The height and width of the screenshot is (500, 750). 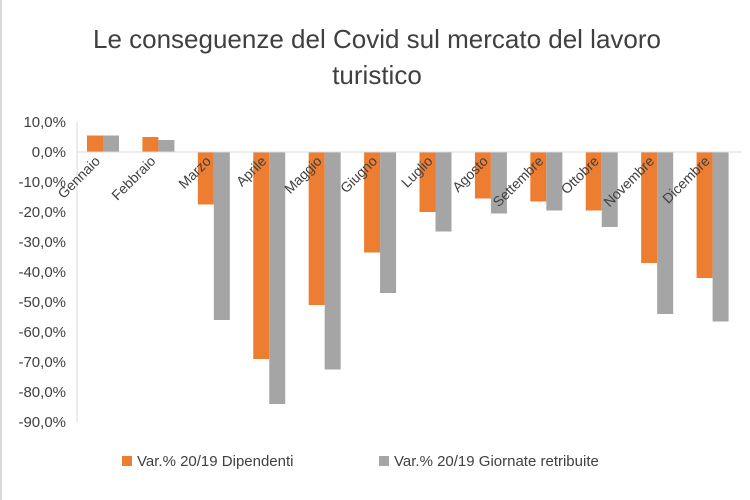 I want to click on bar-dipendenti-gennaio, so click(x=95, y=143).